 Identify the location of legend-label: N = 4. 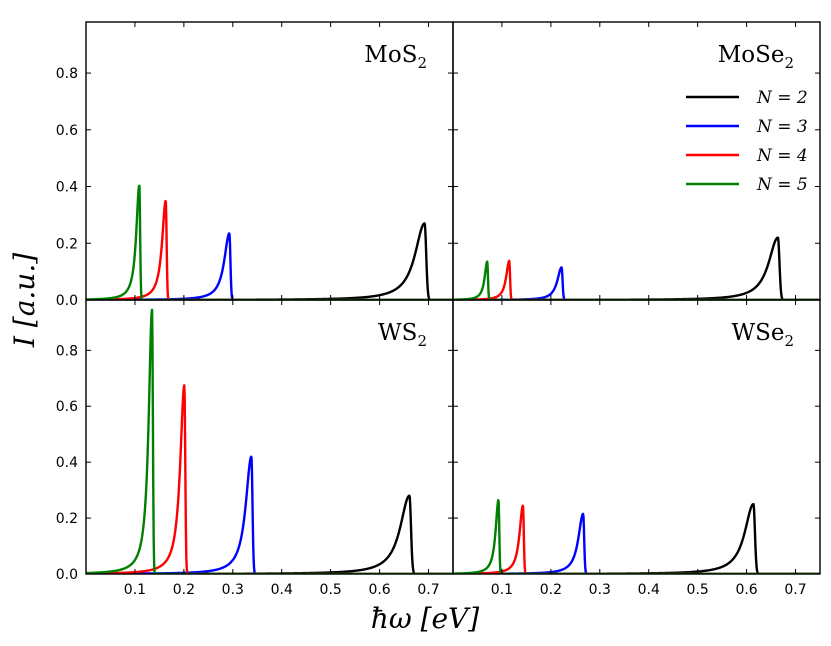
(782, 156).